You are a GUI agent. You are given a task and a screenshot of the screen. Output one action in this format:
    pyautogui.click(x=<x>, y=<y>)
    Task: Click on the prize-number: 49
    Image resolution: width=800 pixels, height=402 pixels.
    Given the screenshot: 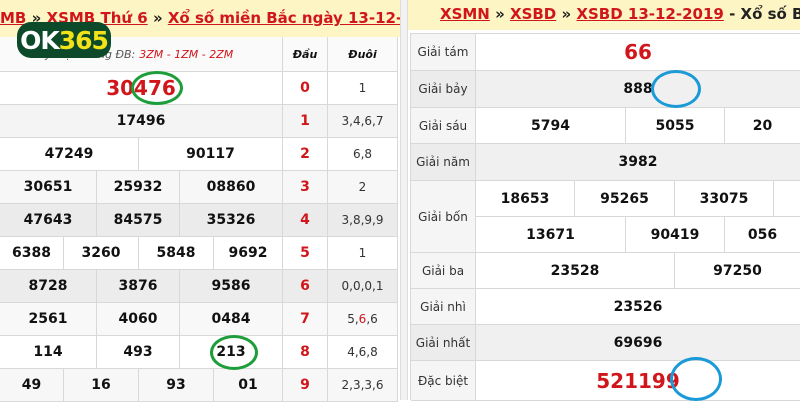 What is the action you would take?
    pyautogui.click(x=32, y=385)
    